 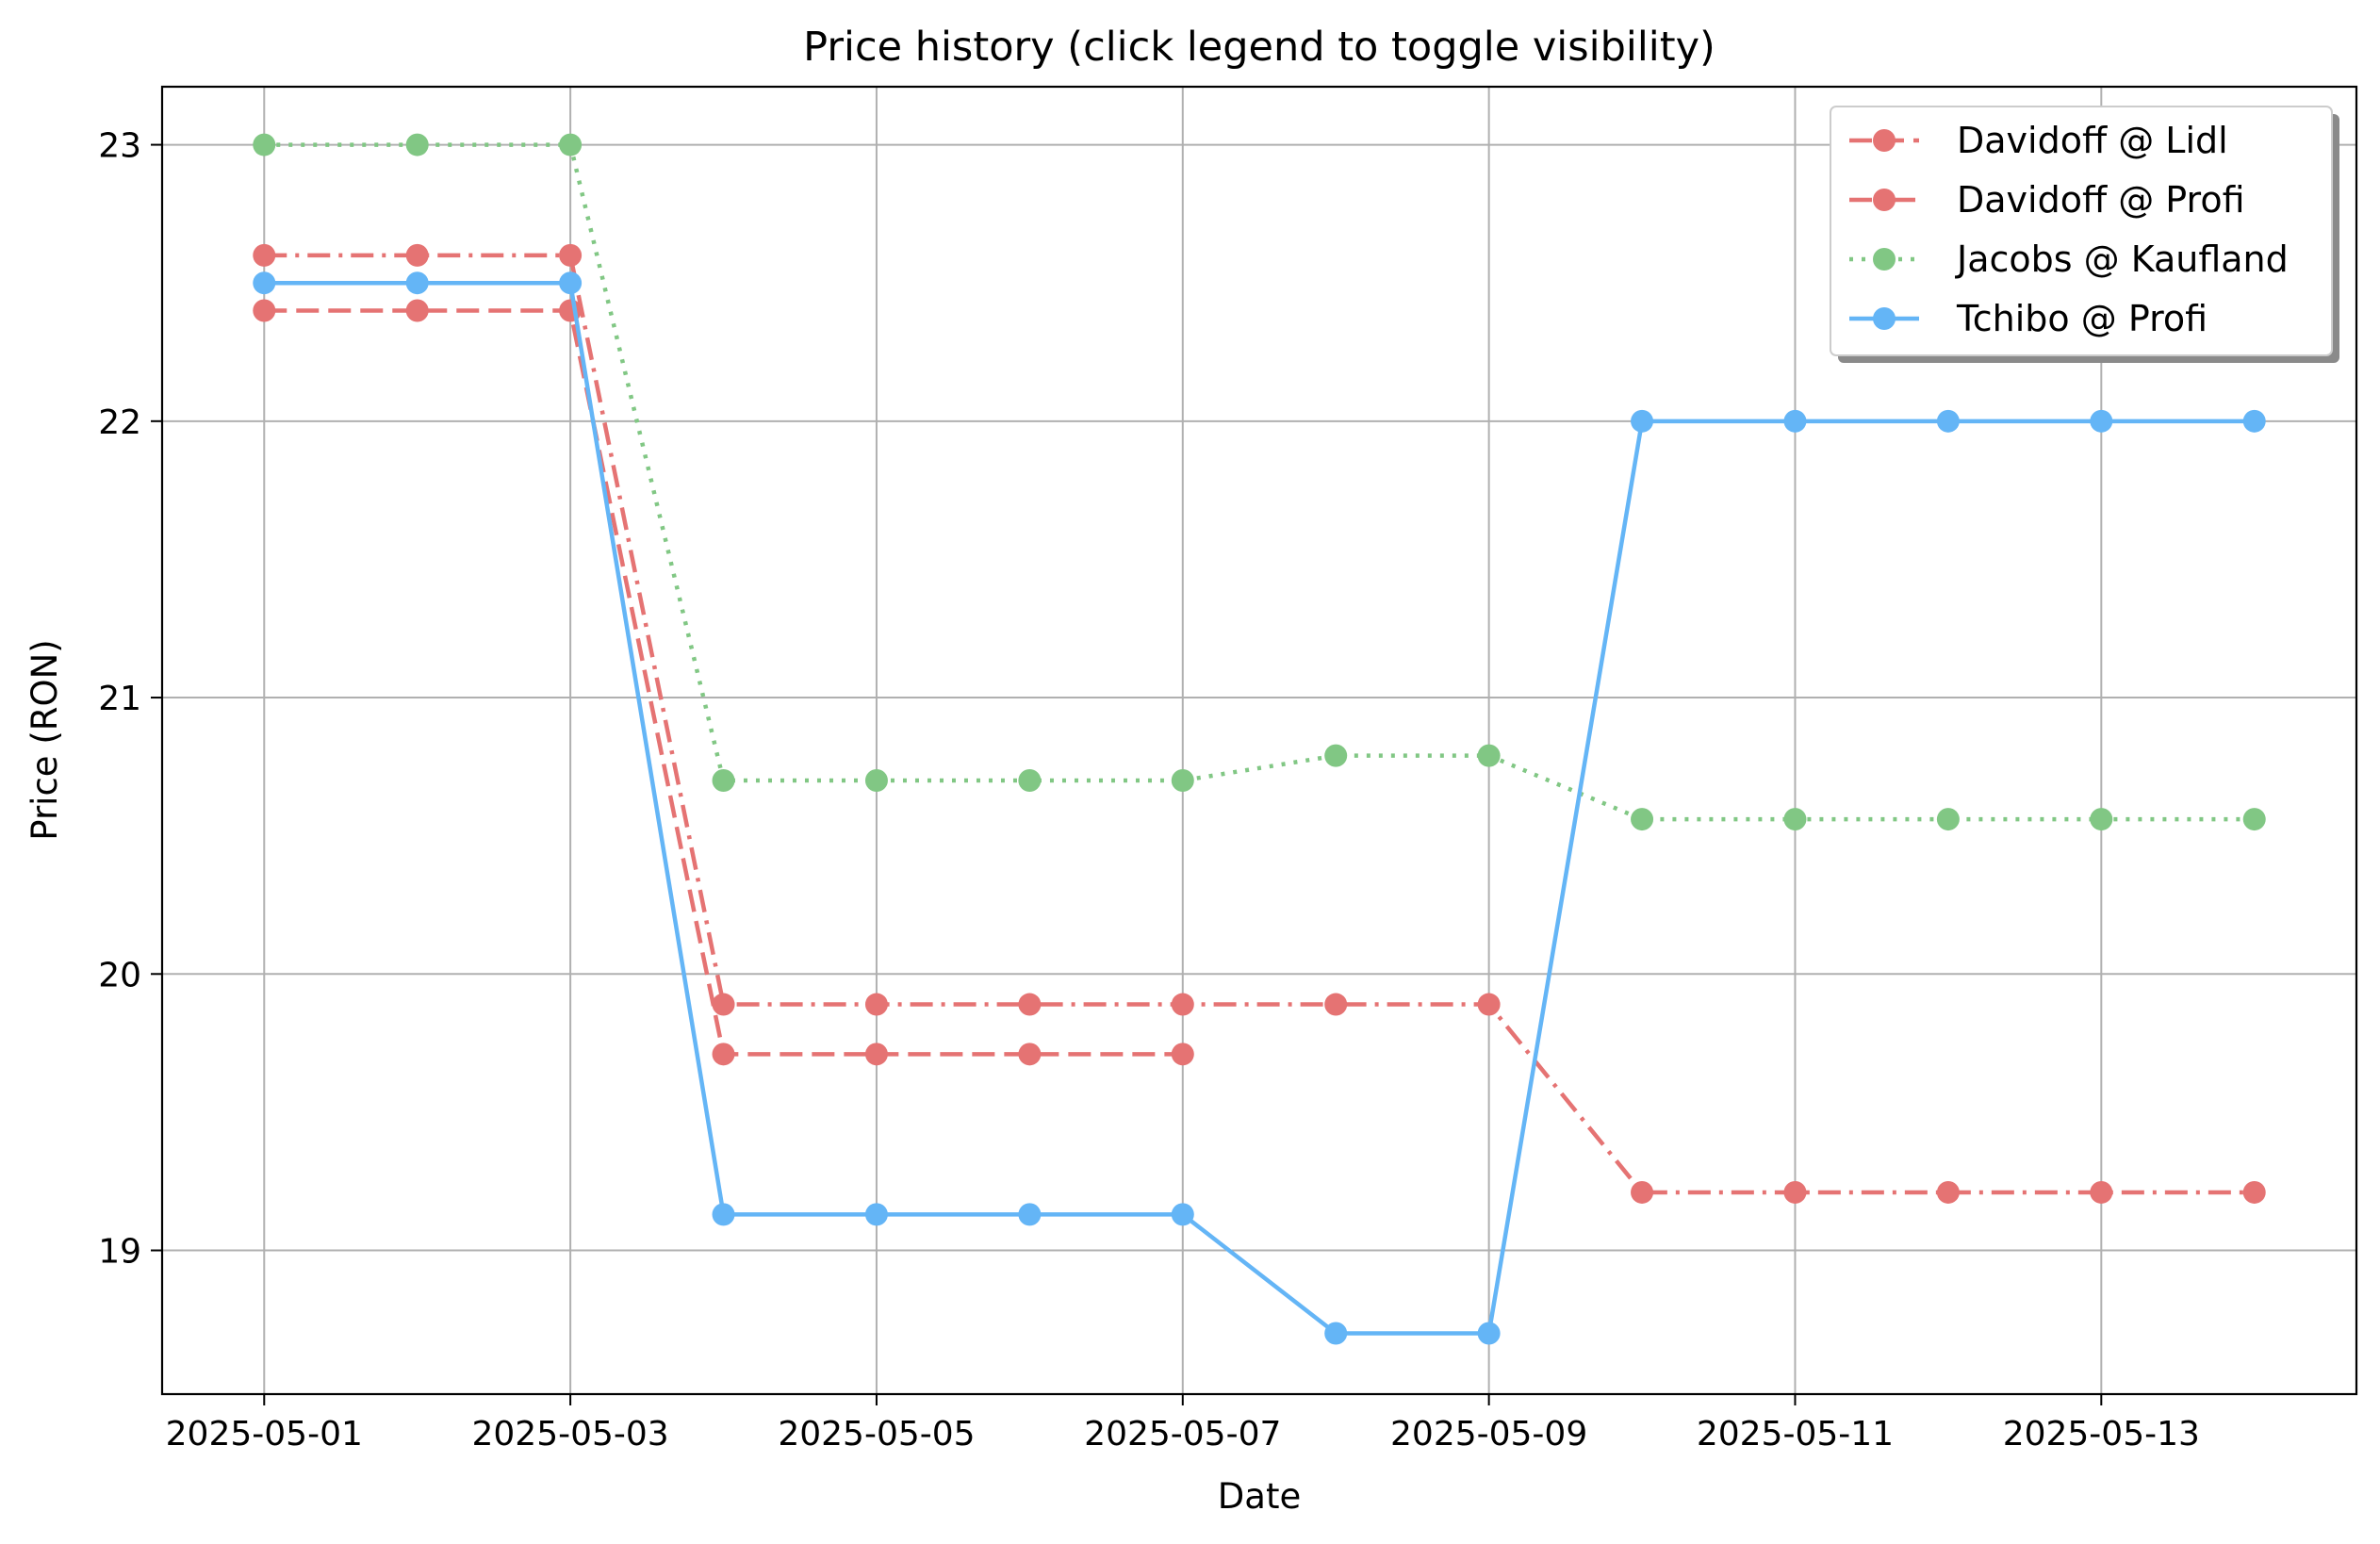 What do you see at coordinates (119, 975) in the screenshot?
I see `y-tick-label: 20` at bounding box center [119, 975].